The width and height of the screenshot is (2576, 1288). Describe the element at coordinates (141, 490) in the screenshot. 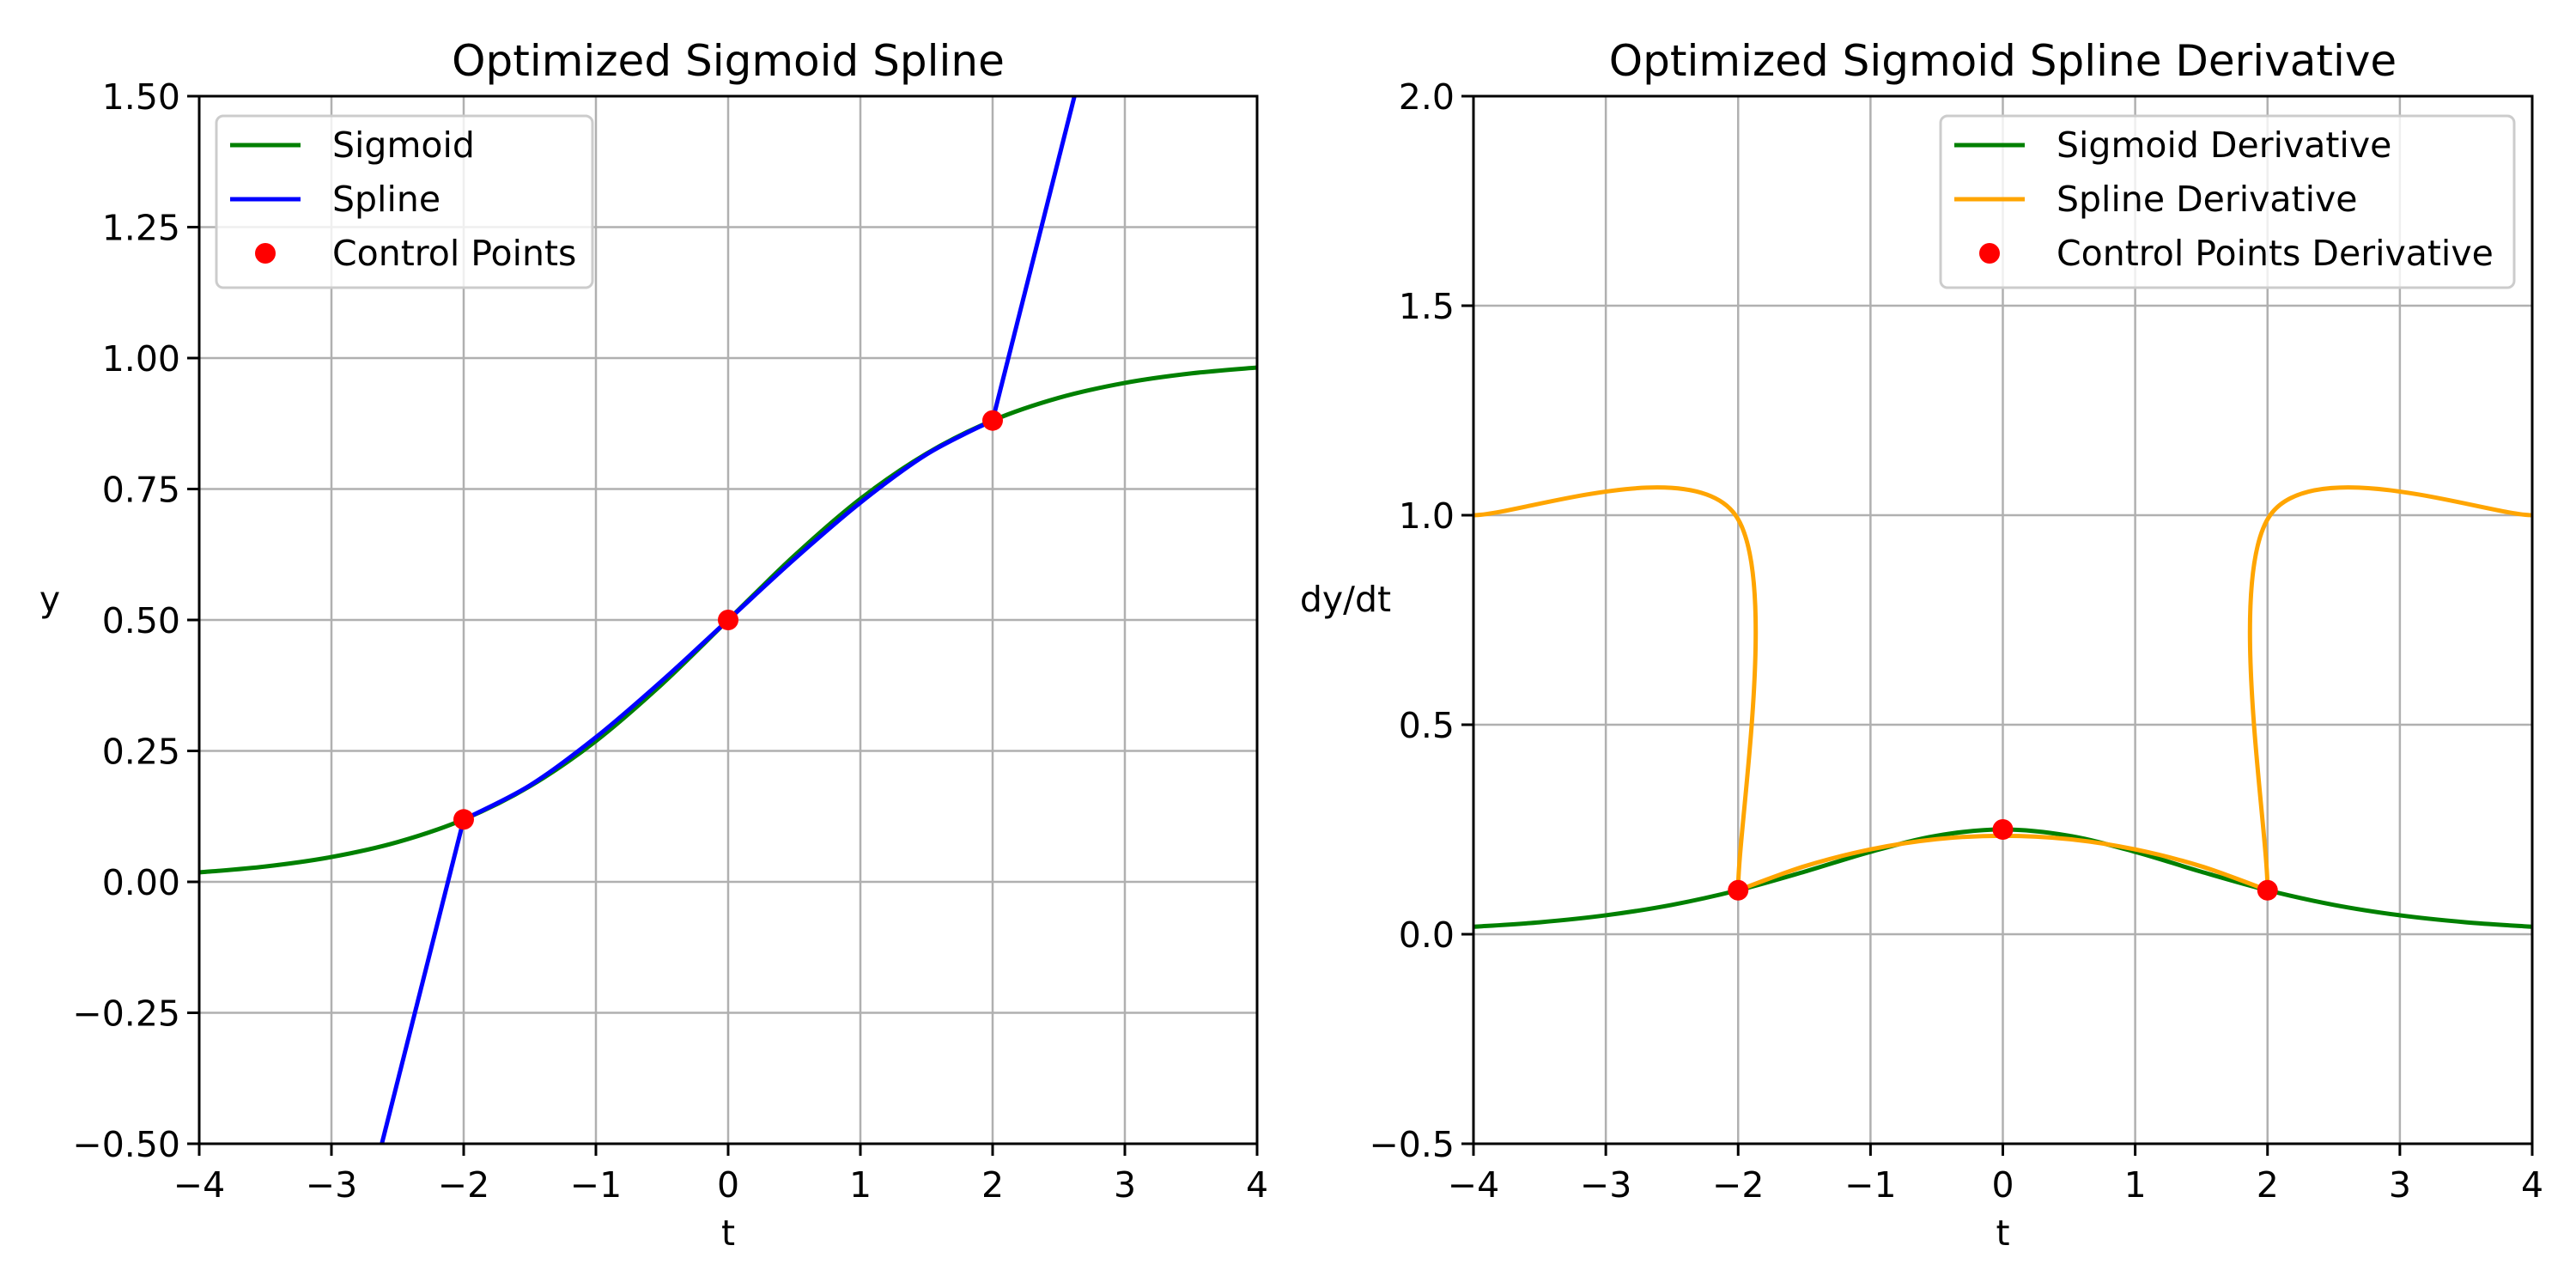

I see `y-tick-label: 0.75` at that location.